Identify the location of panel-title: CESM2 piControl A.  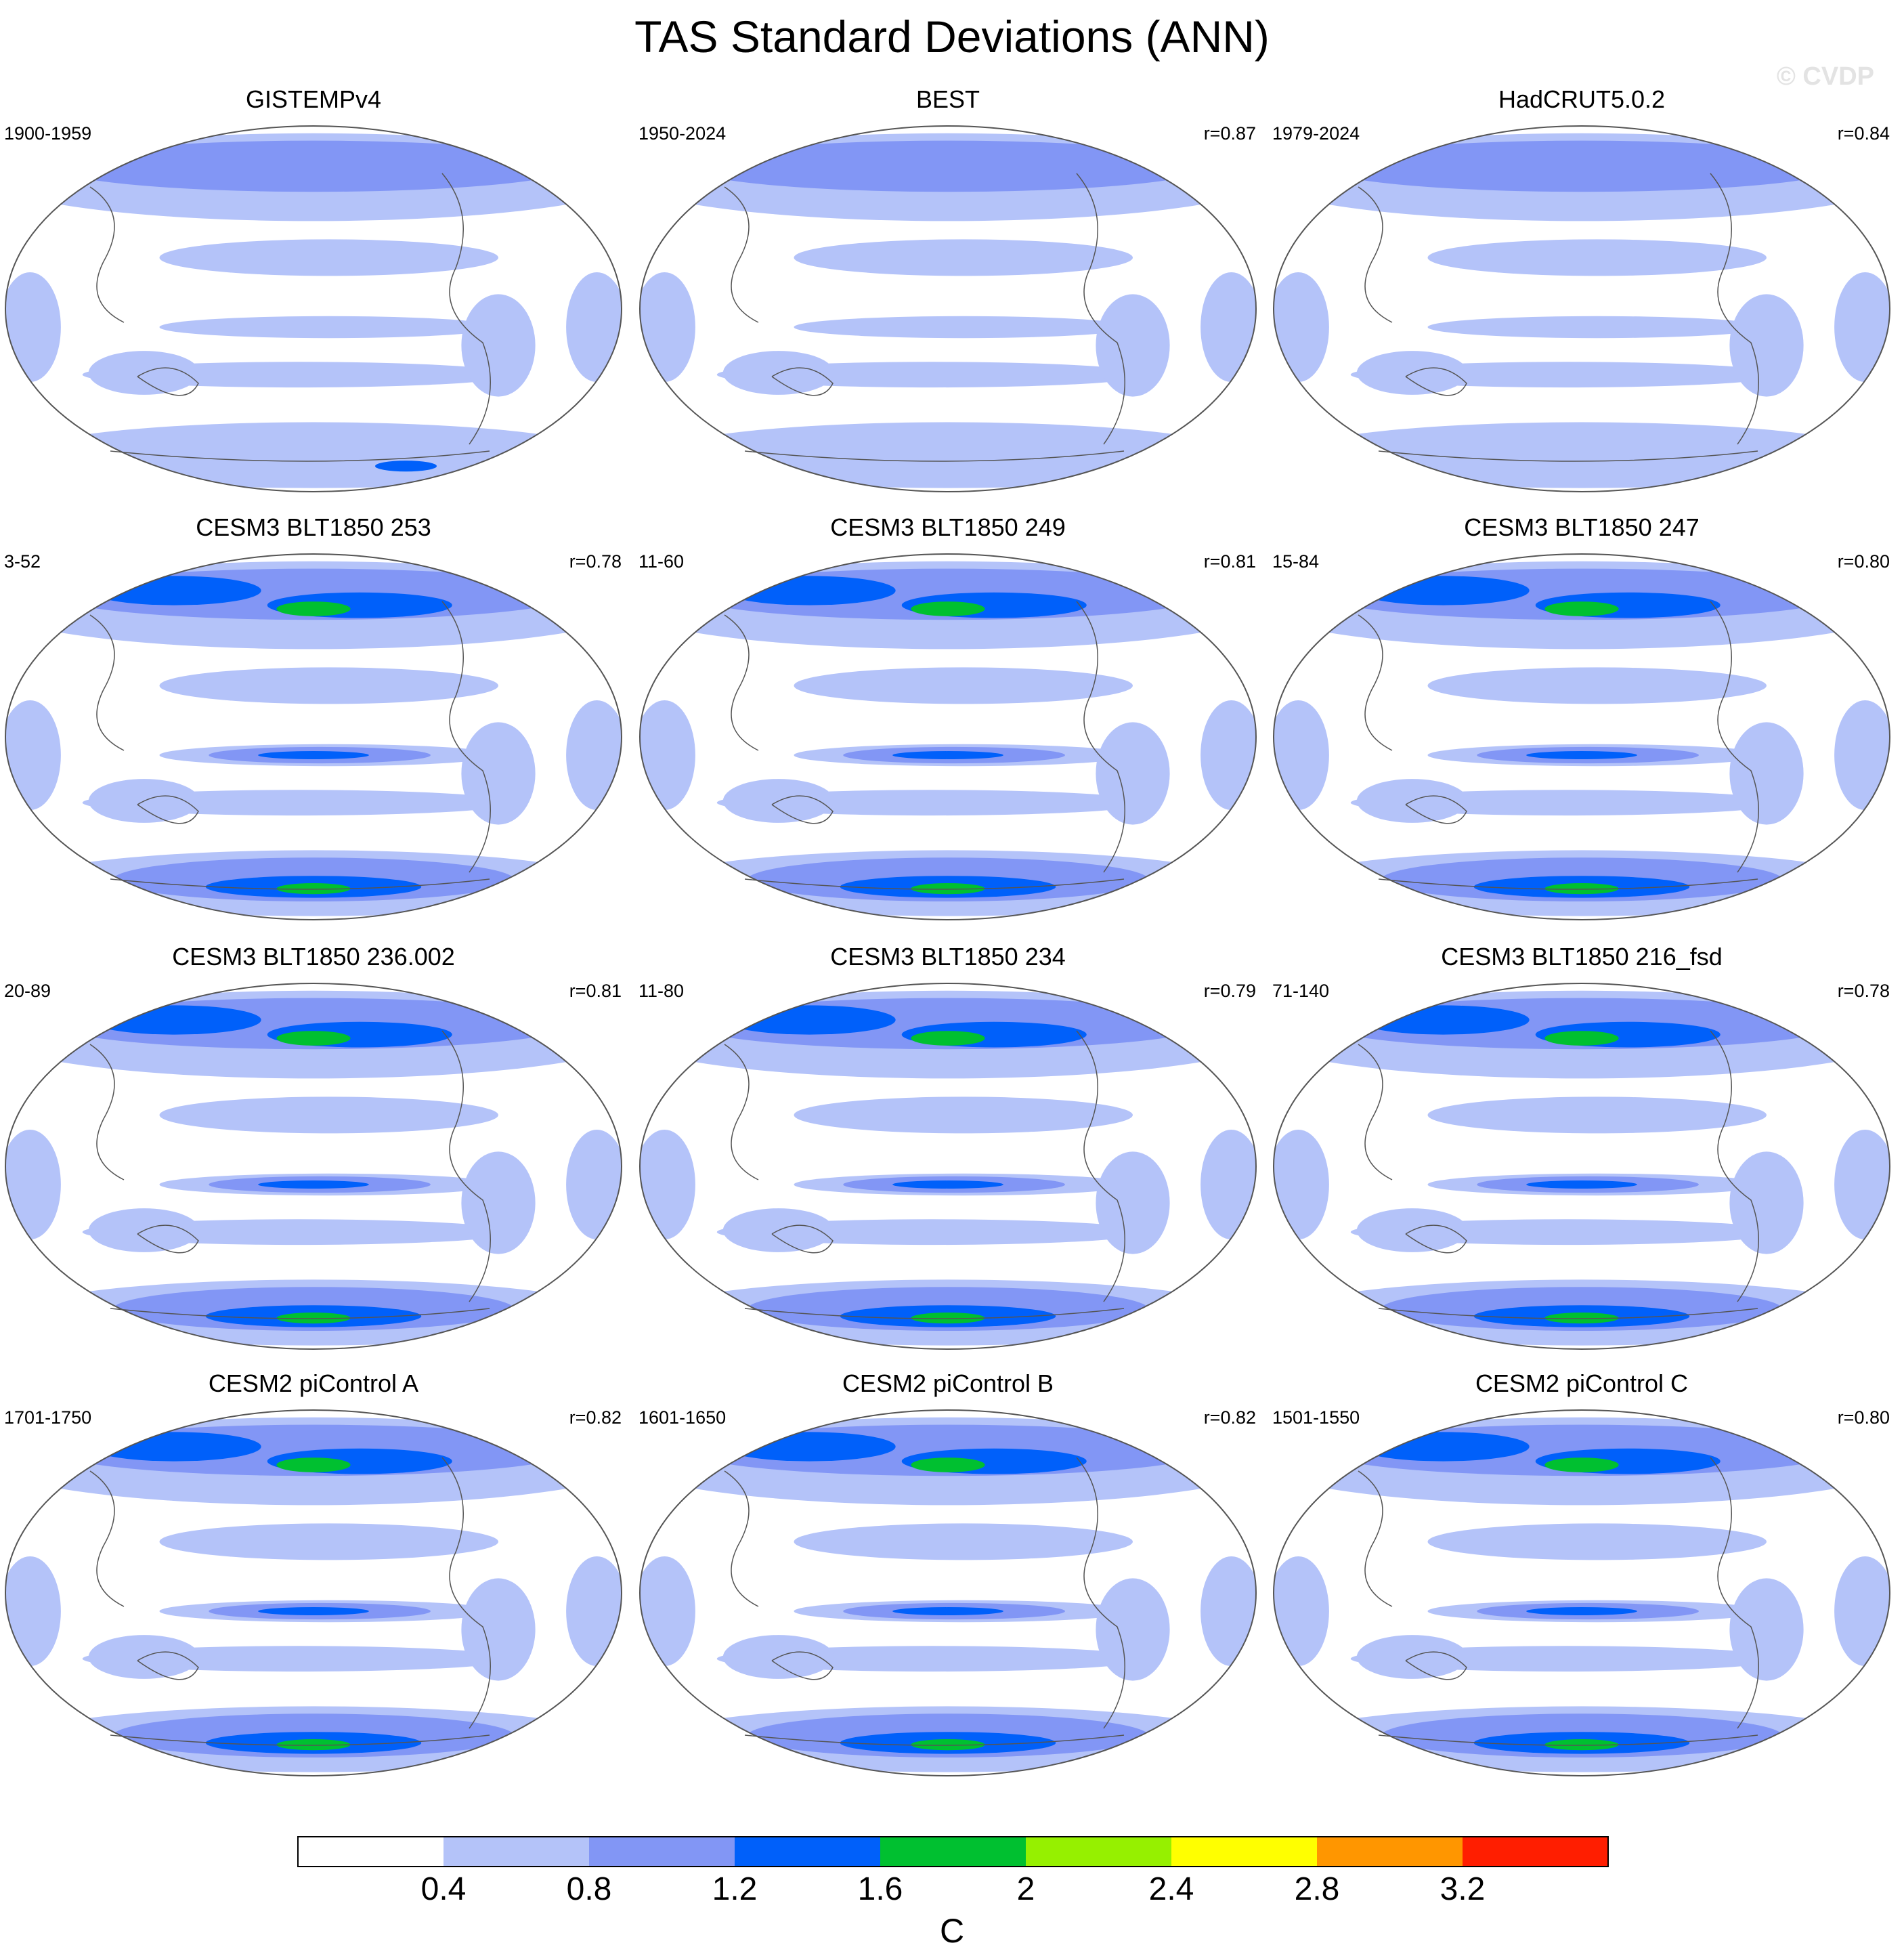
(314, 1383).